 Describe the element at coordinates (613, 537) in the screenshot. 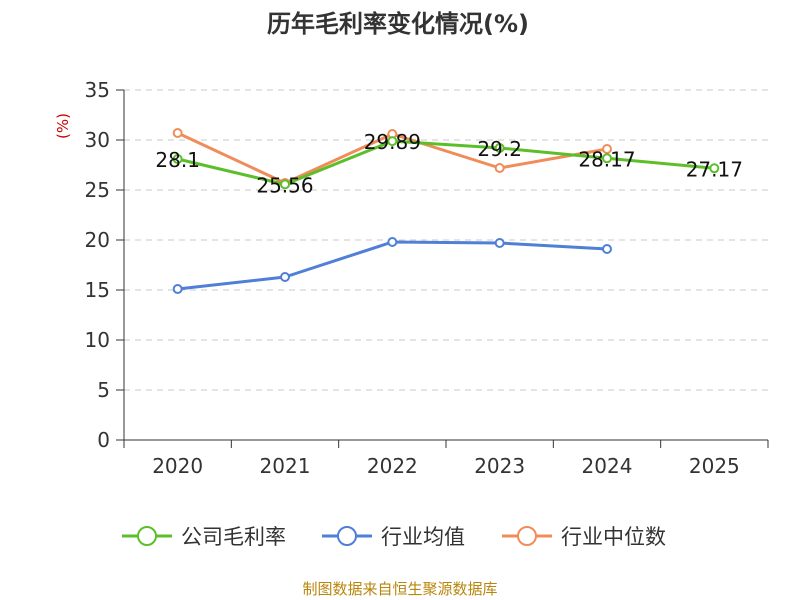

I see `legend-label: 行业中位数` at that location.